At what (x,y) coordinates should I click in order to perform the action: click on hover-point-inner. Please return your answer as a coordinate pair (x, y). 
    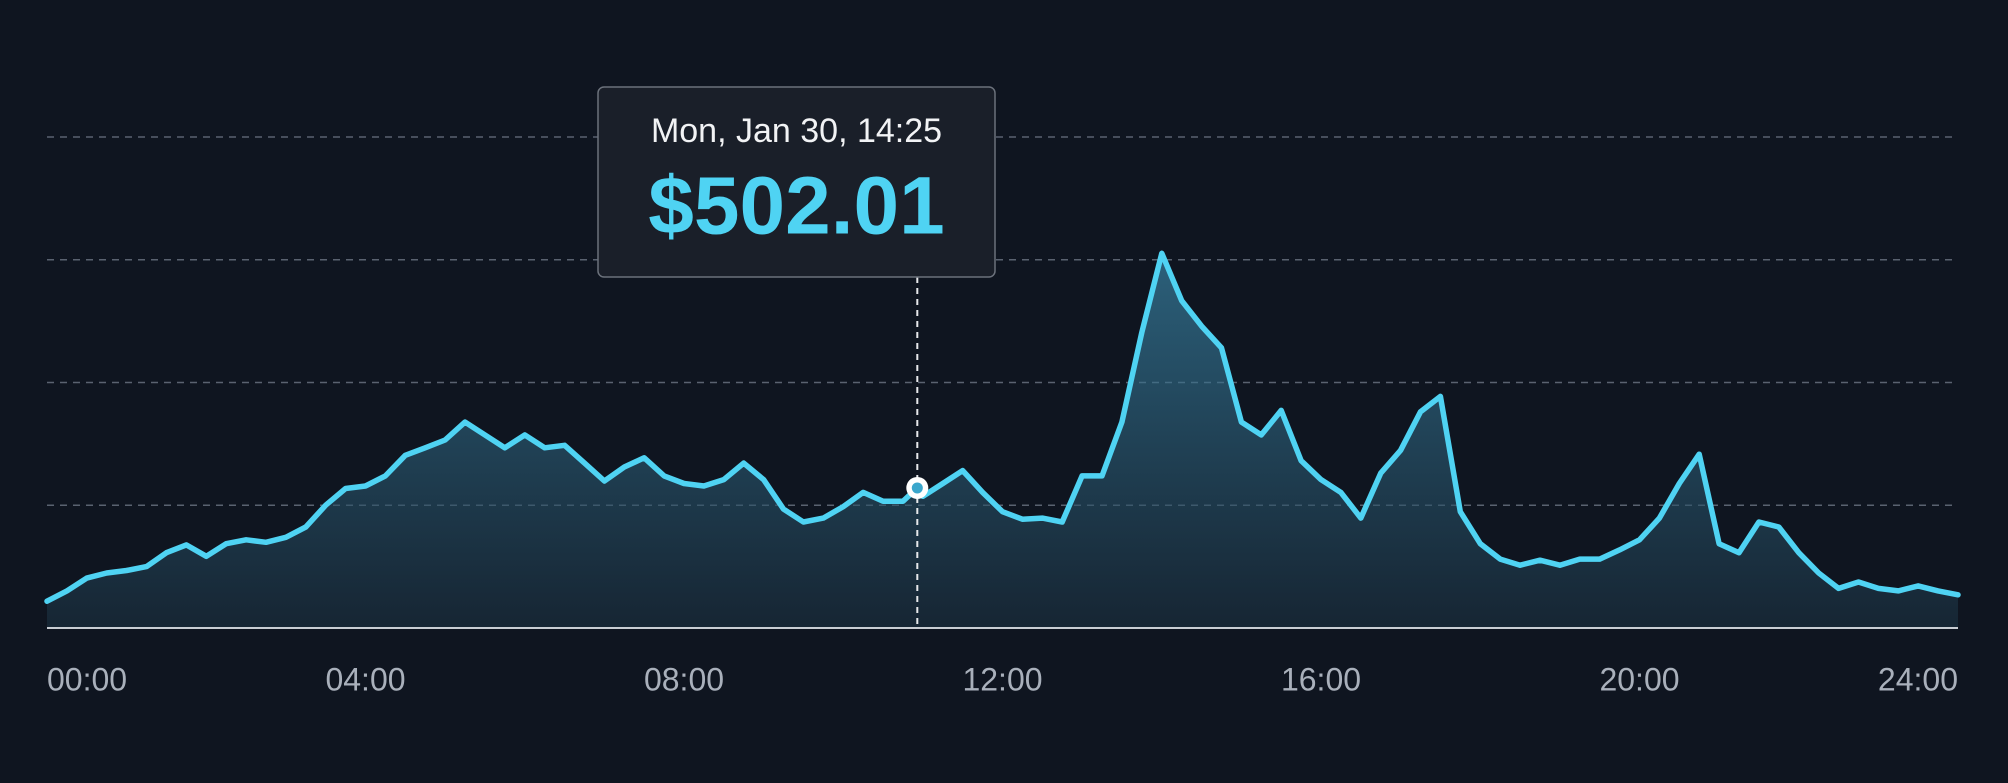
    Looking at the image, I should click on (917, 488).